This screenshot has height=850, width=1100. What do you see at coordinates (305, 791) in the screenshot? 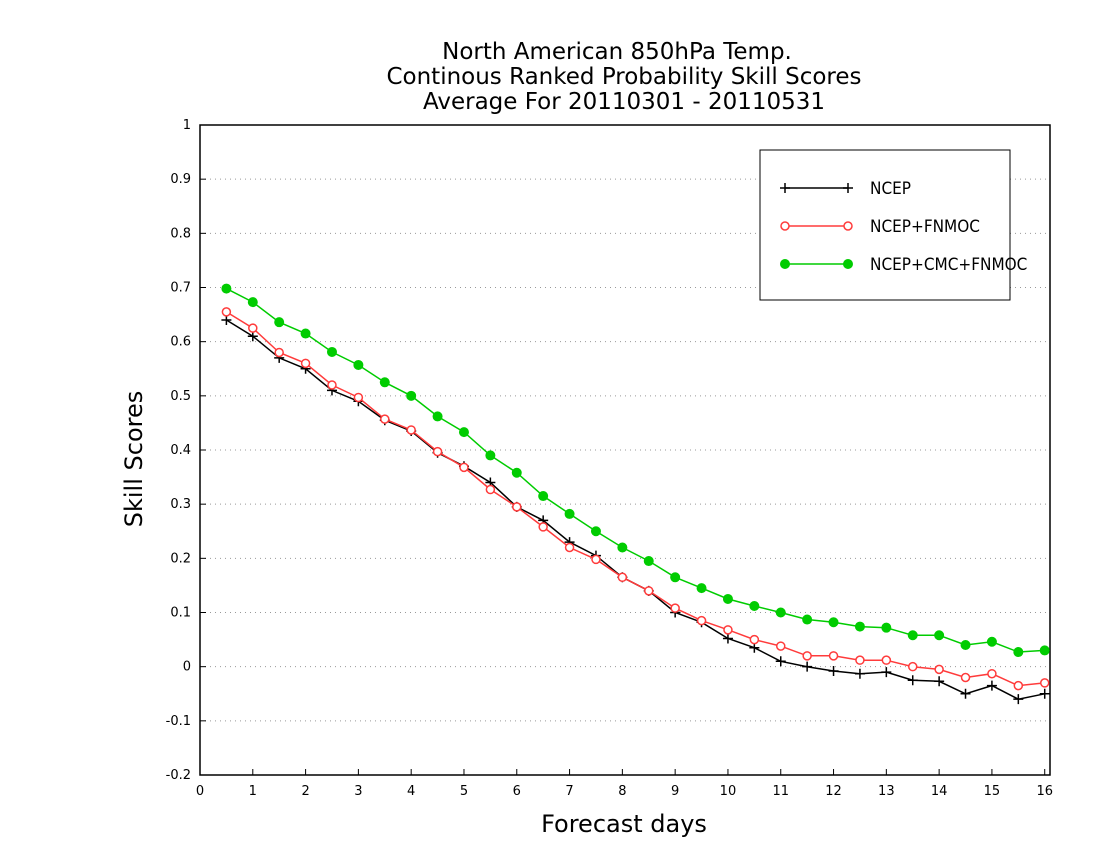
I see `x-tick-label: 2` at bounding box center [305, 791].